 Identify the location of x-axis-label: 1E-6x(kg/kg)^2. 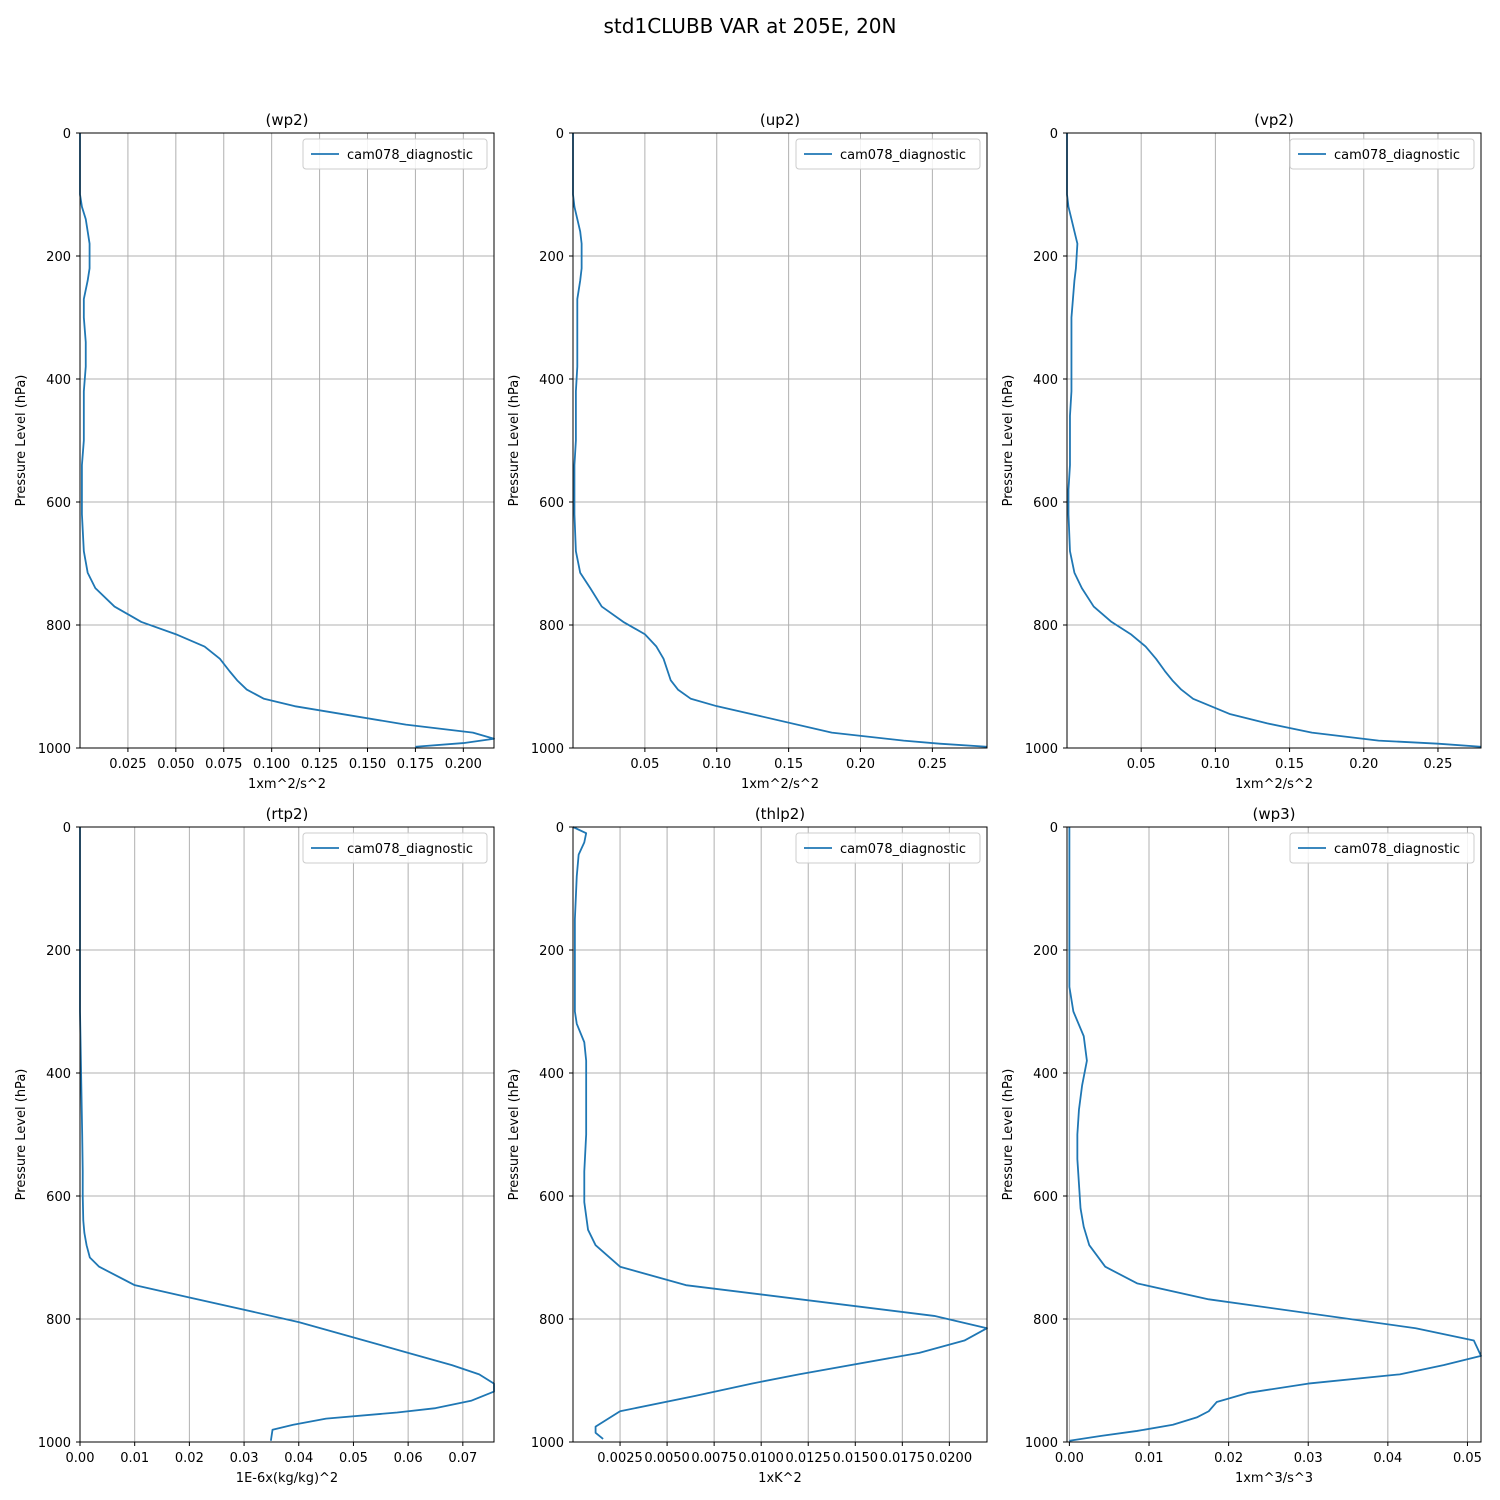
(287, 1478).